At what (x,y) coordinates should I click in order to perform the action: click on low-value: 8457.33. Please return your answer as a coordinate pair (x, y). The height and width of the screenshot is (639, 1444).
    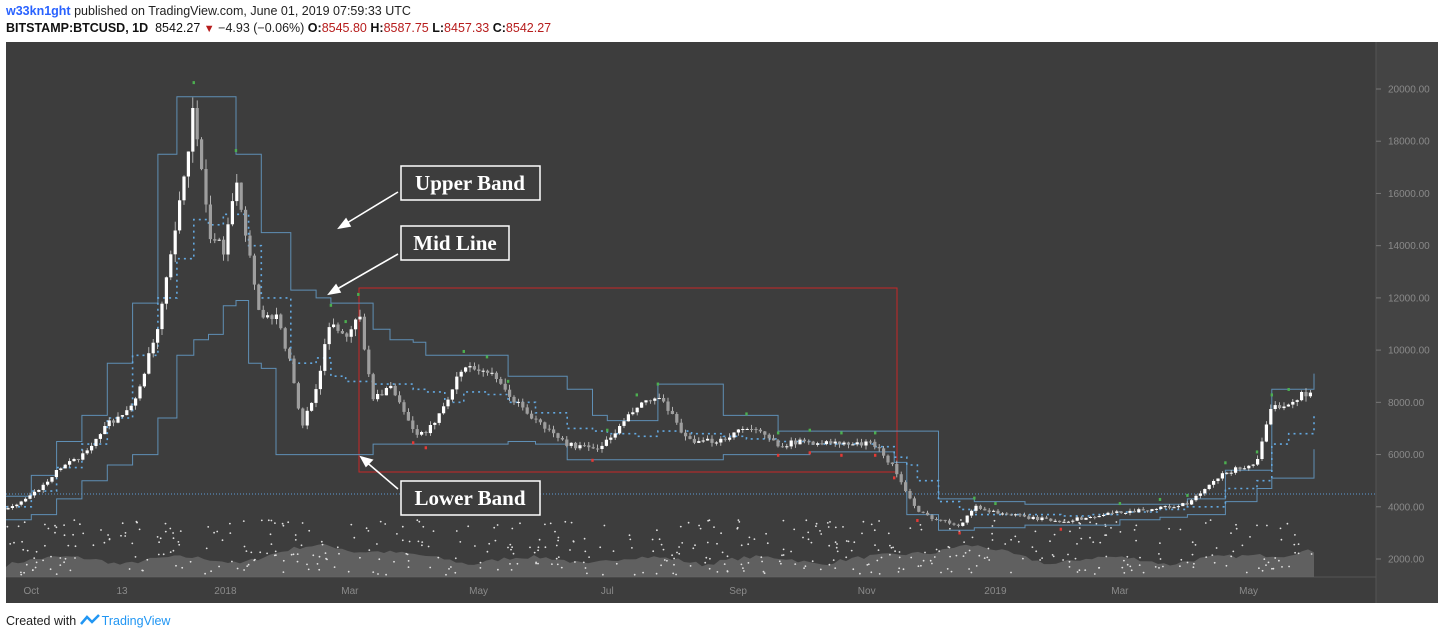
    Looking at the image, I should click on (467, 28).